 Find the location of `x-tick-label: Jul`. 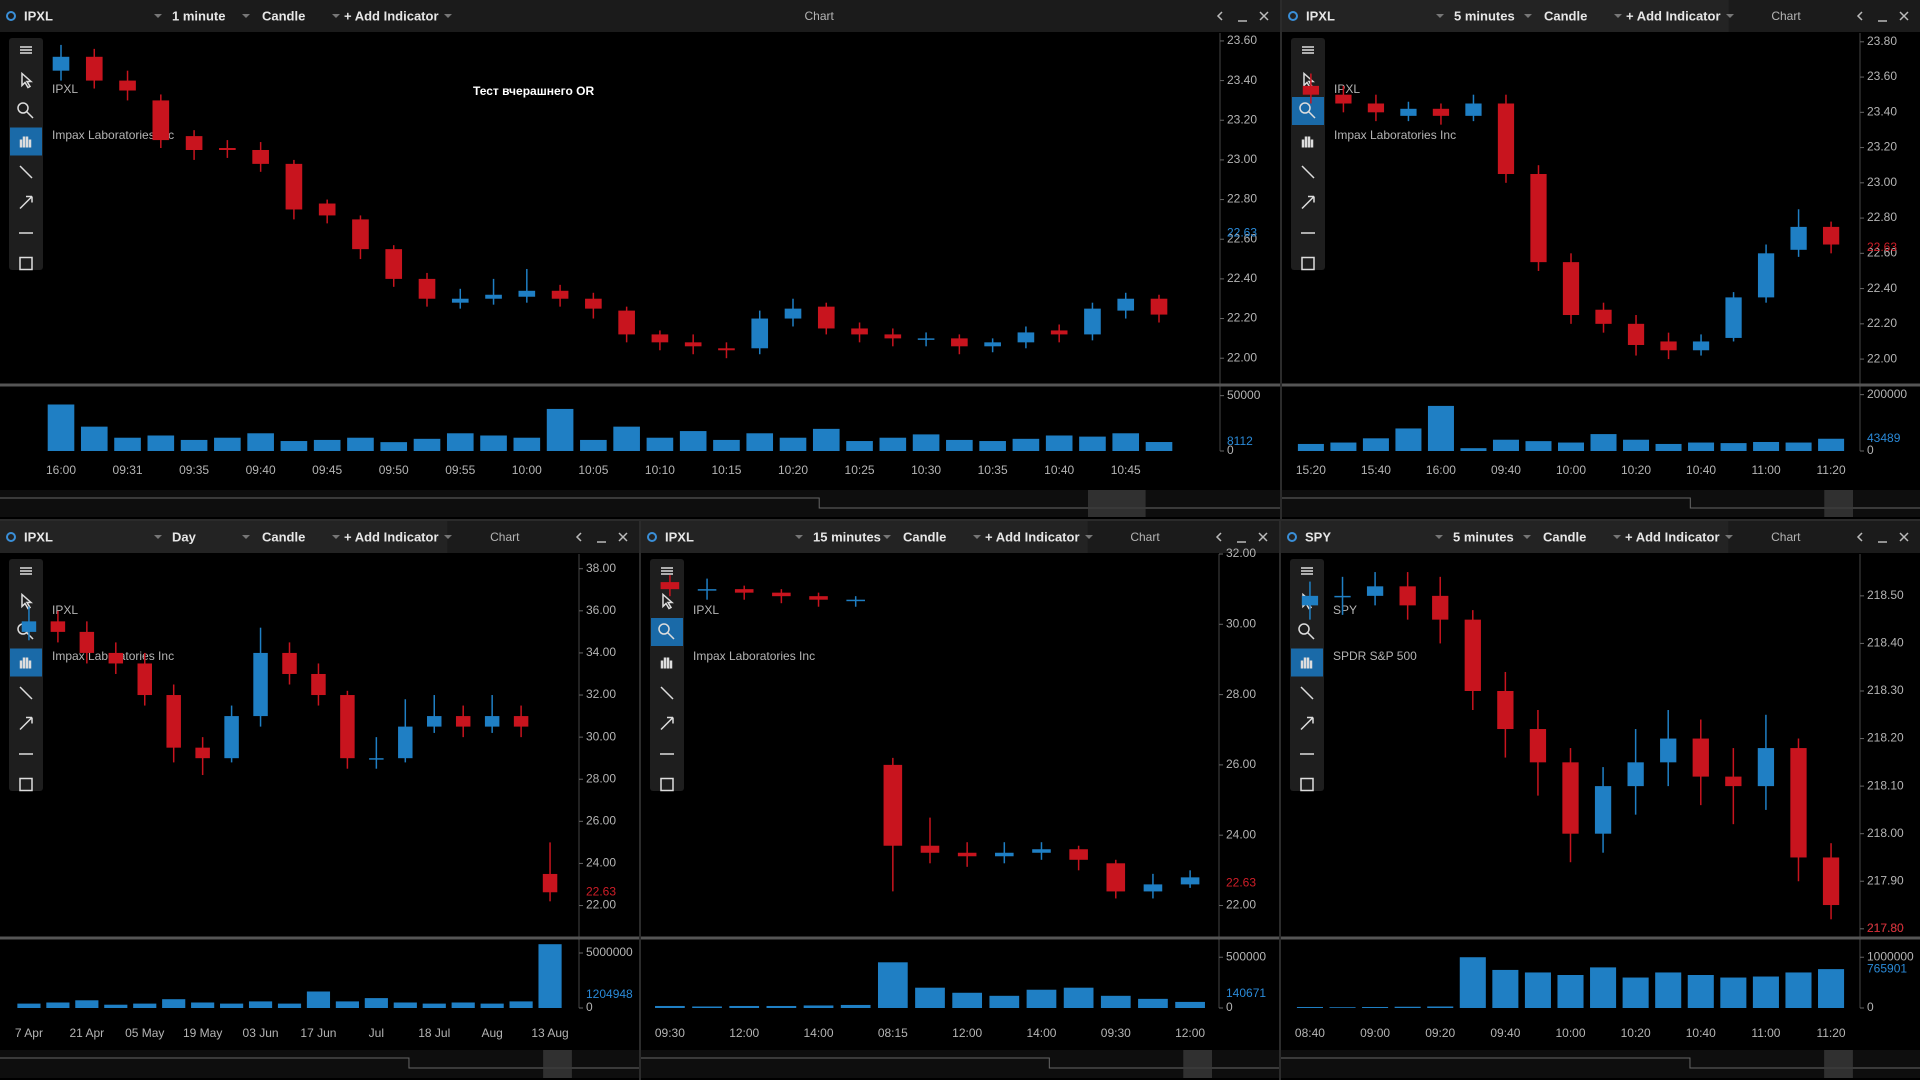

x-tick-label: Jul is located at coordinates (376, 1033).